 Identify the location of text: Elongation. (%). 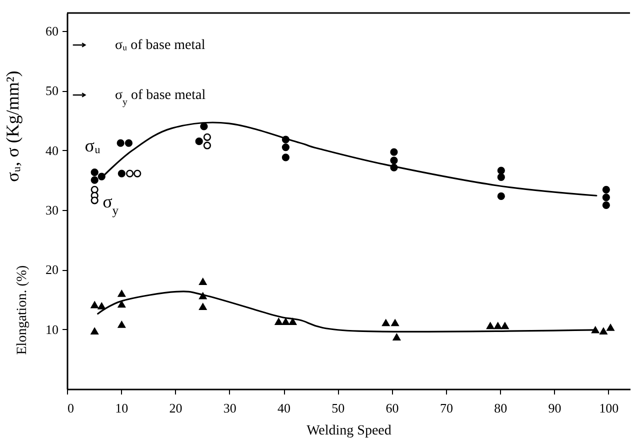
(22, 309).